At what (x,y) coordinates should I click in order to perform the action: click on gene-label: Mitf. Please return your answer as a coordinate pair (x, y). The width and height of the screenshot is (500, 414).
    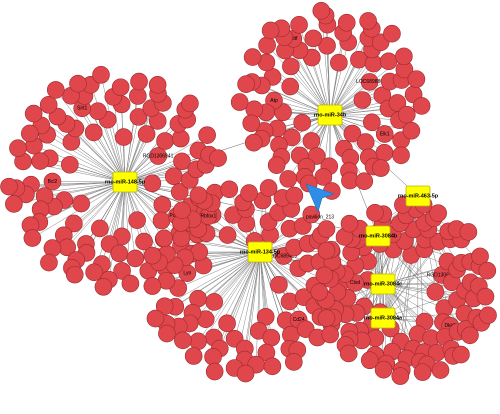
    Looking at the image, I should click on (293, 39).